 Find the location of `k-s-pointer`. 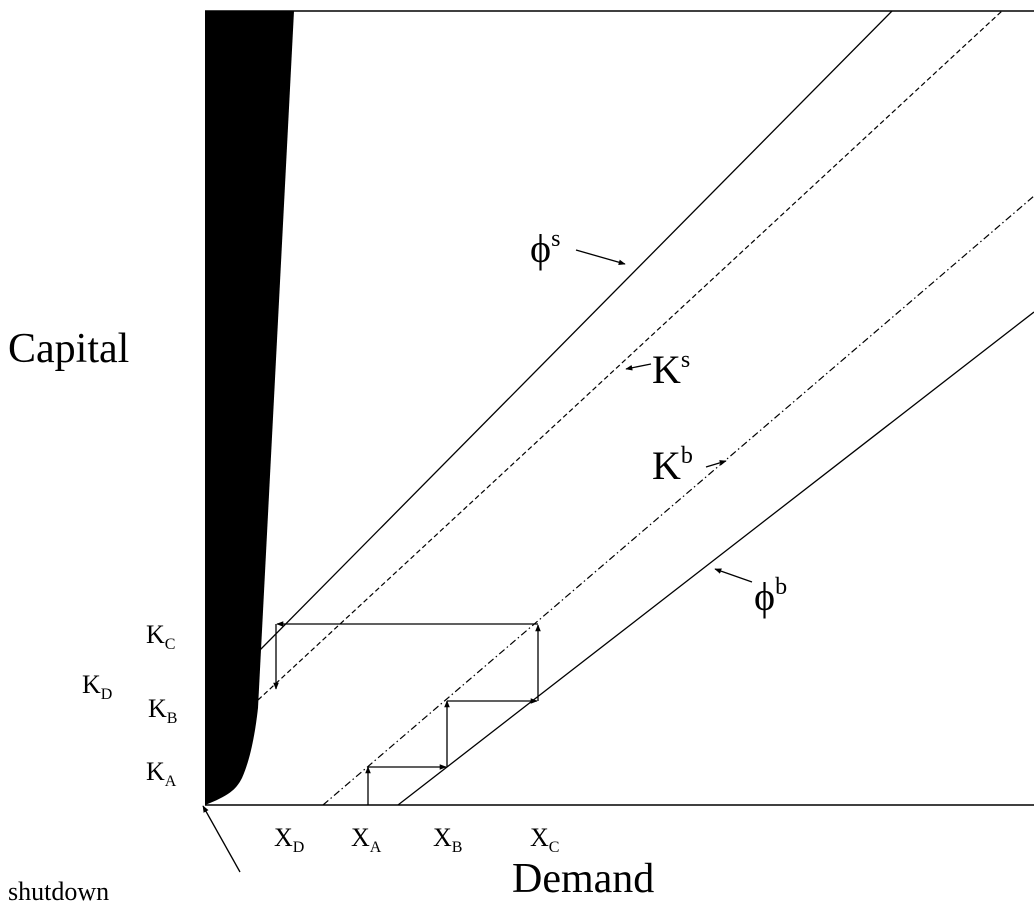

k-s-pointer is located at coordinates (638, 367).